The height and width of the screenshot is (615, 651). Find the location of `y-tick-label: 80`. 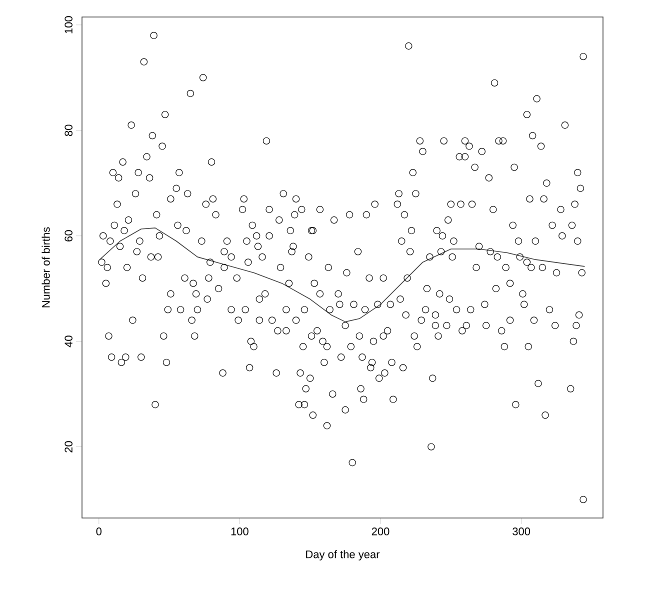

y-tick-label: 80 is located at coordinates (68, 130).